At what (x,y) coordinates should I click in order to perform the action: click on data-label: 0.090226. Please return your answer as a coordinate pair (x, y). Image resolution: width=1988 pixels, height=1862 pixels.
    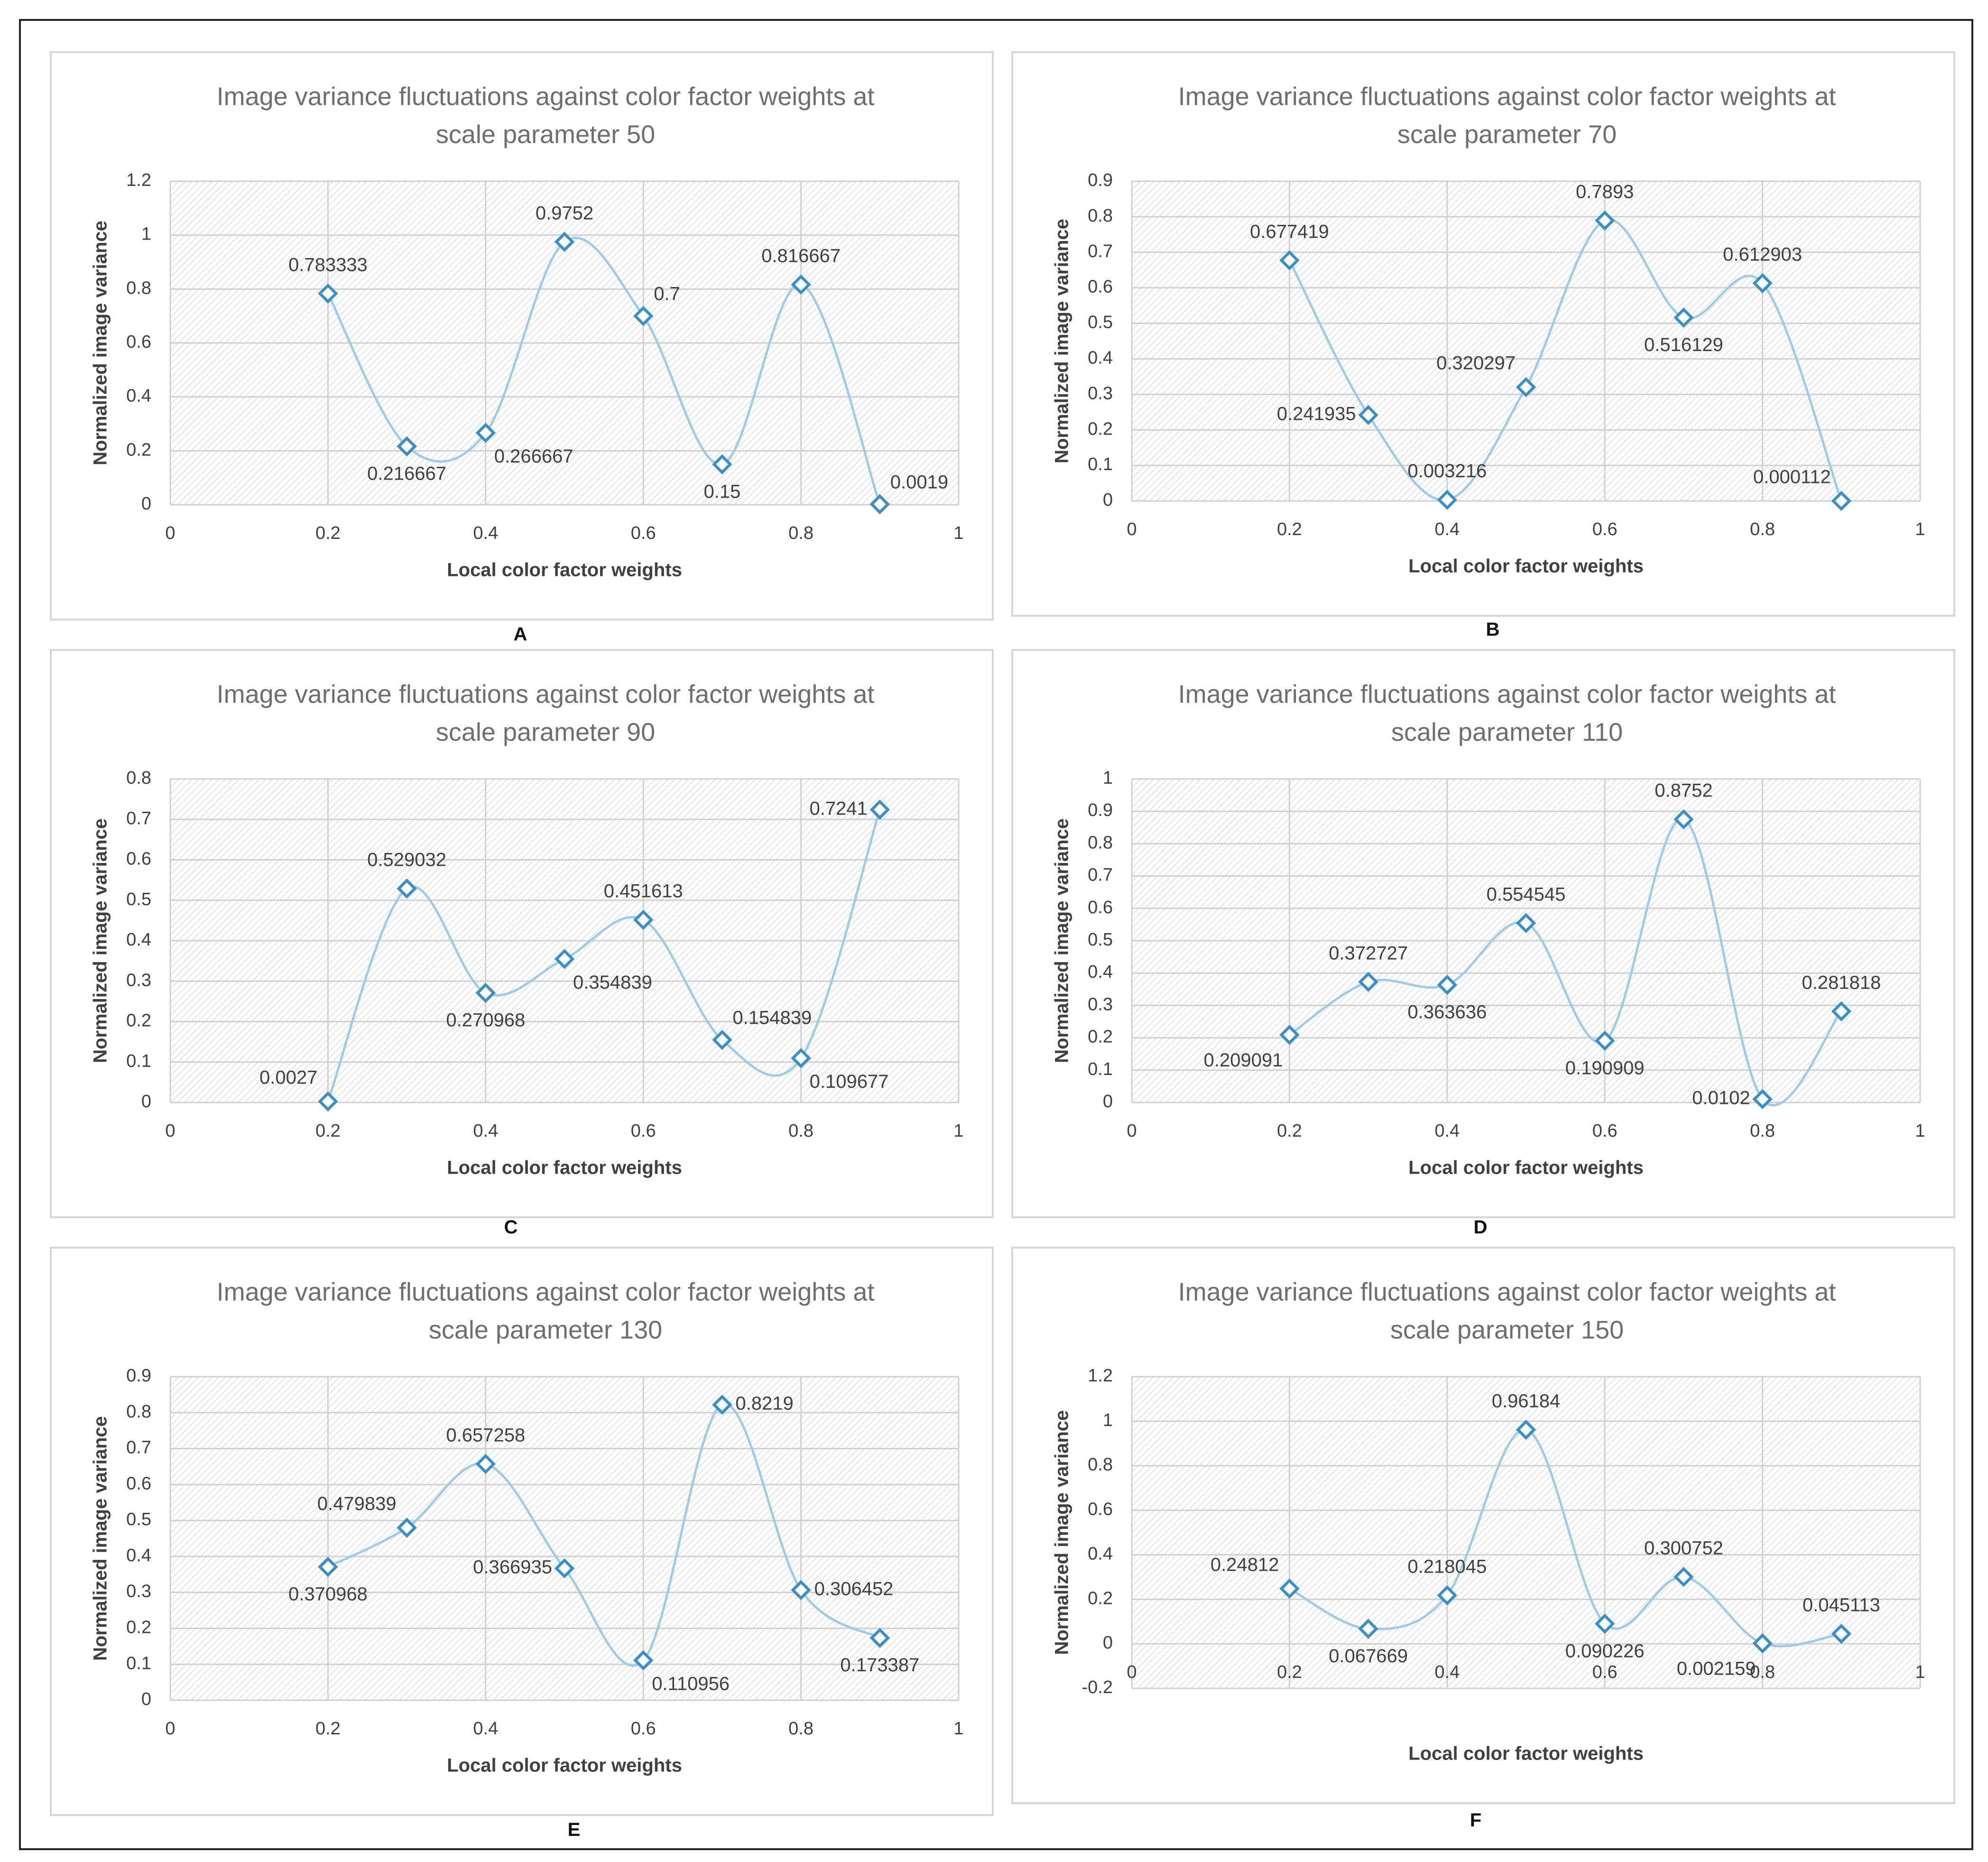
    Looking at the image, I should click on (1605, 1650).